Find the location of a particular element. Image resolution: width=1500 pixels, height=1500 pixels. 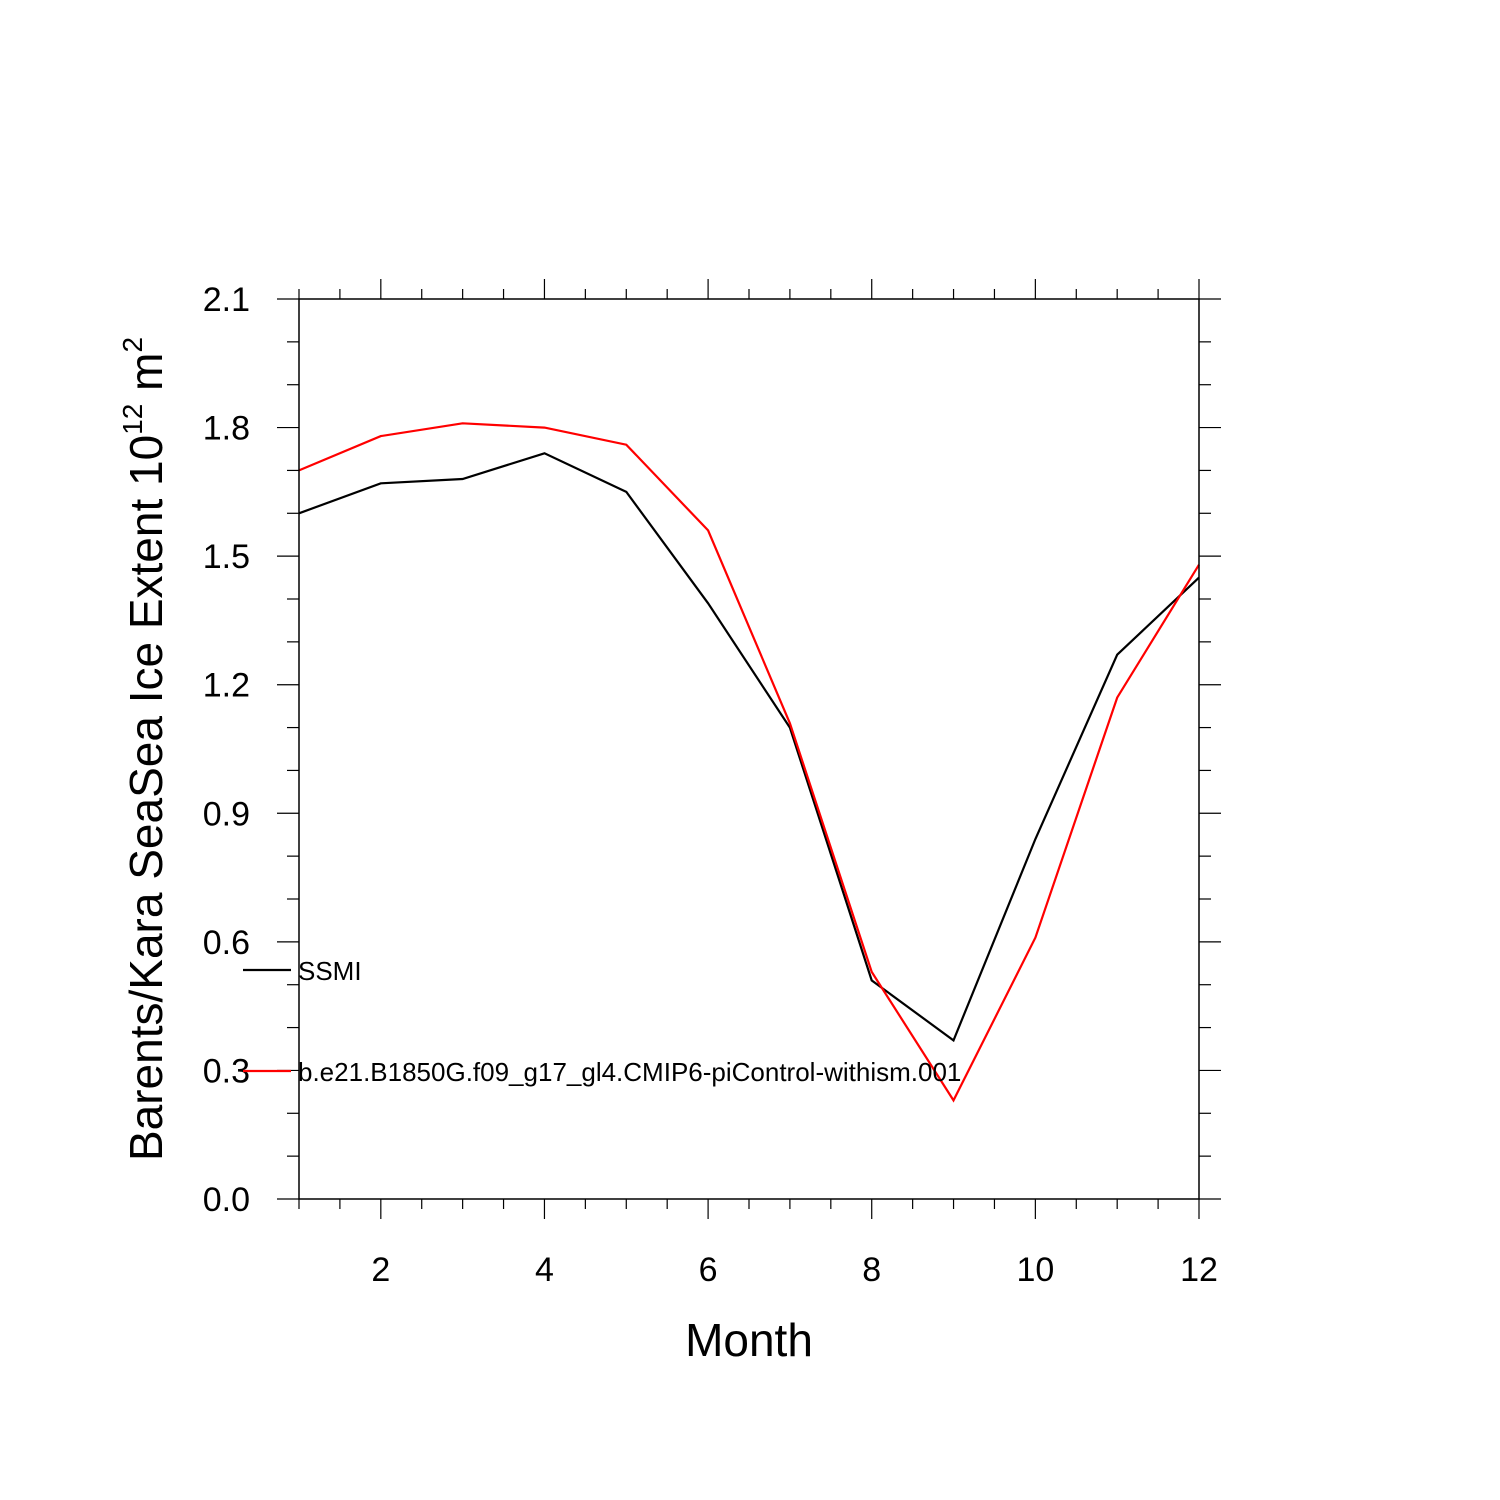

x-axis-title: Month is located at coordinates (749, 1340).